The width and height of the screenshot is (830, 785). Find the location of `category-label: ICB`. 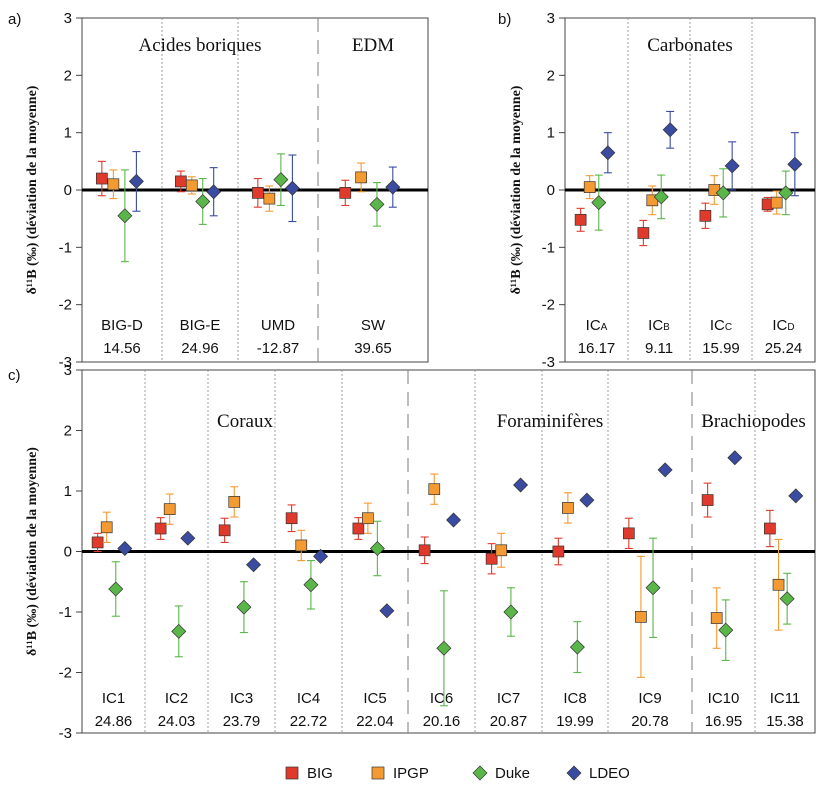

category-label: ICB is located at coordinates (659, 325).